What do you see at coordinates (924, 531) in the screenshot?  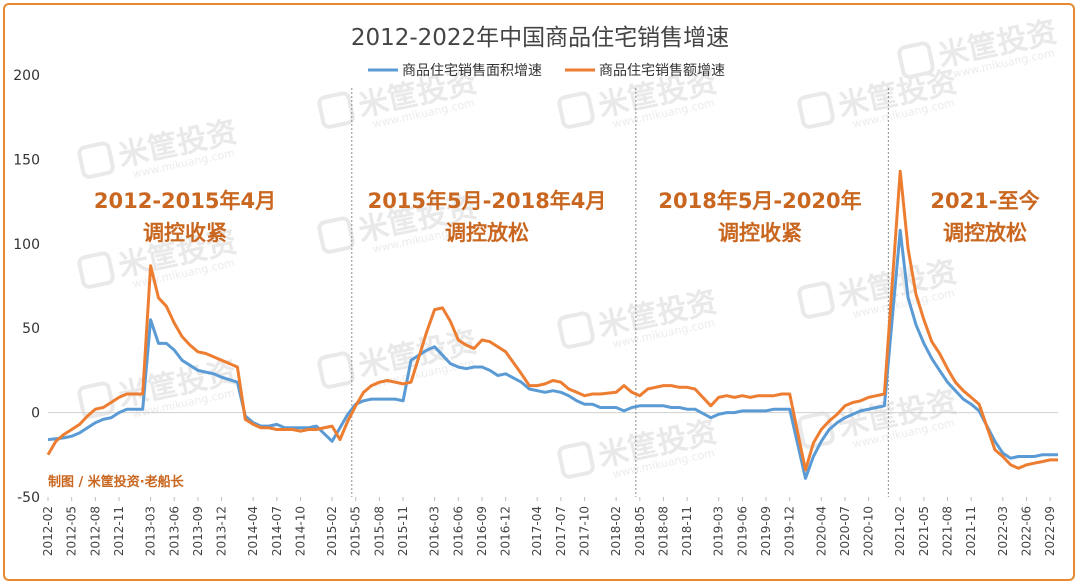 I see `x-tick-label: 2021-05` at bounding box center [924, 531].